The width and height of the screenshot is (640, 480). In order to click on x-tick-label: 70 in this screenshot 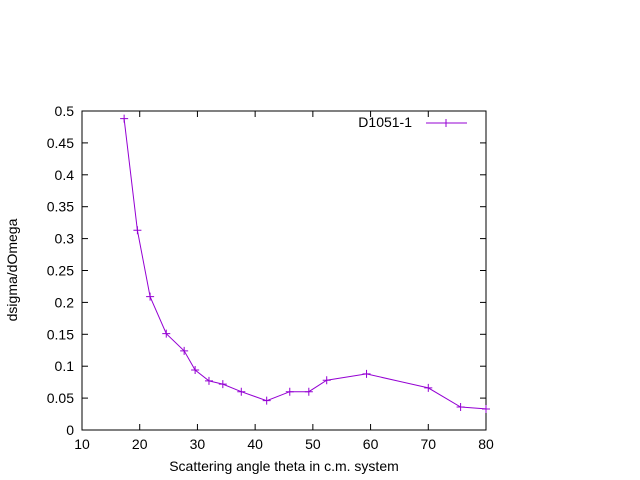, I will do `click(428, 444)`.